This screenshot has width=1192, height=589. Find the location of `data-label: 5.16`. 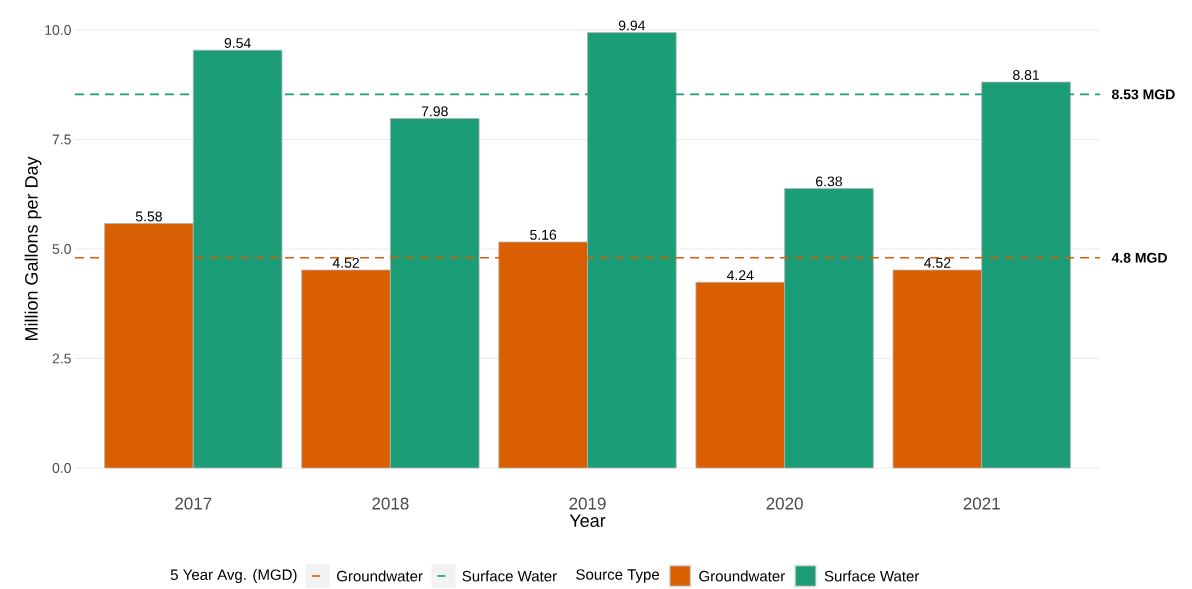

data-label: 5.16 is located at coordinates (543, 234).